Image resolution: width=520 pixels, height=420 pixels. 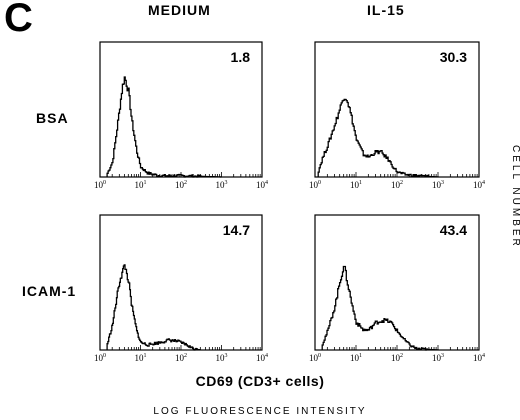 I want to click on histogram-panel-icam-1-medium: 10⁰ 10¹ 10² 10³ 10⁴ 14.7, so click(x=181, y=288).